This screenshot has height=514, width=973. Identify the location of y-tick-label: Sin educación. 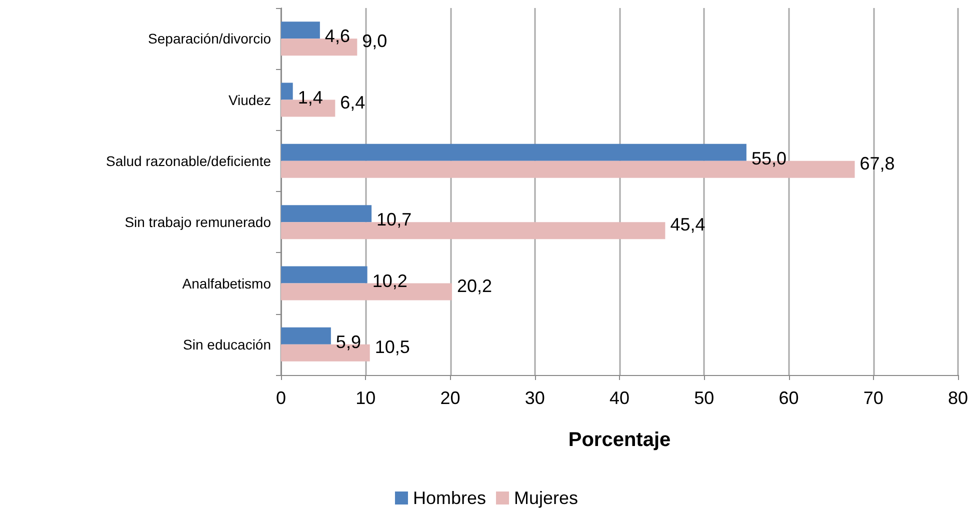
(227, 344).